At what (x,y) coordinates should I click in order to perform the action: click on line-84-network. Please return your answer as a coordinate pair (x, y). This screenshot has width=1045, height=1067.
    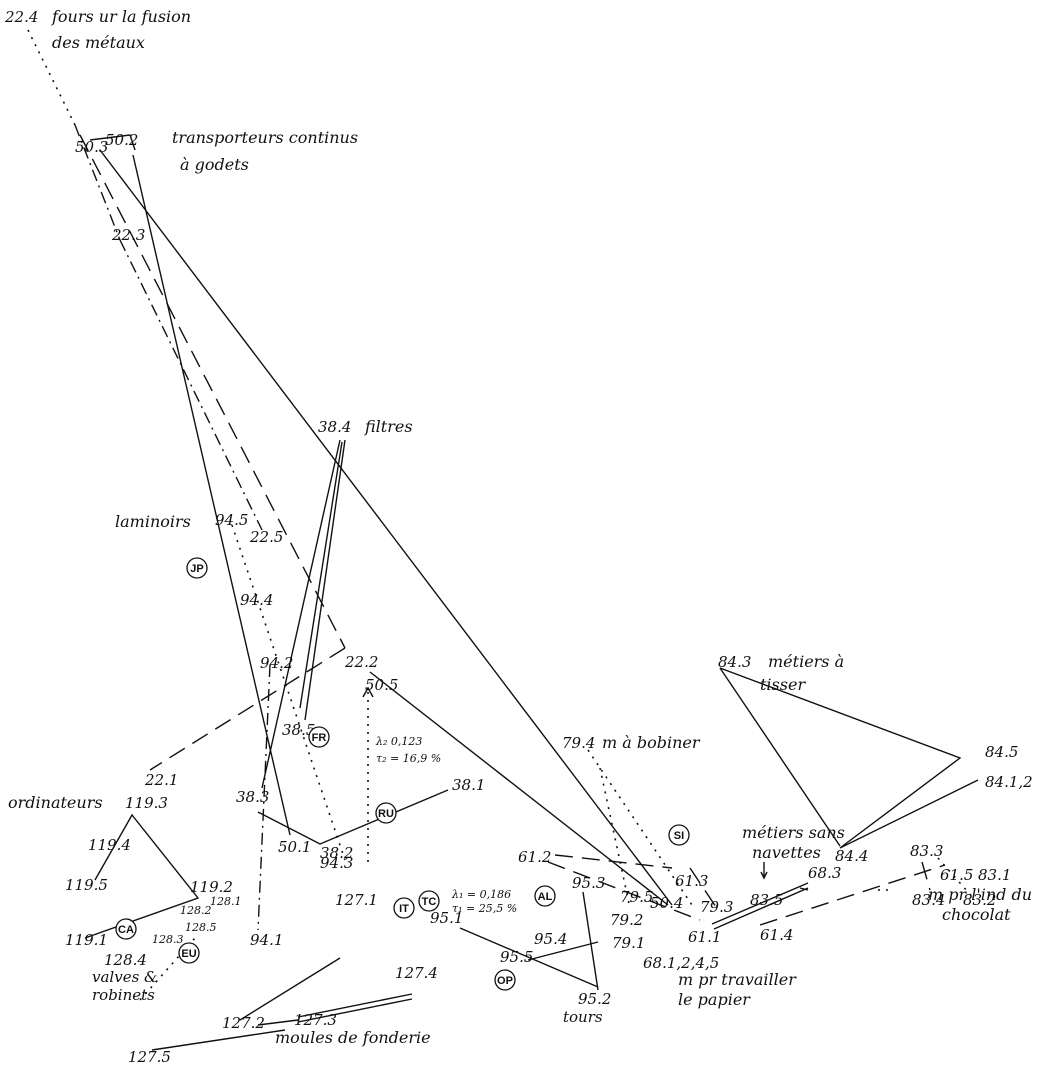
    Looking at the image, I should click on (849, 758).